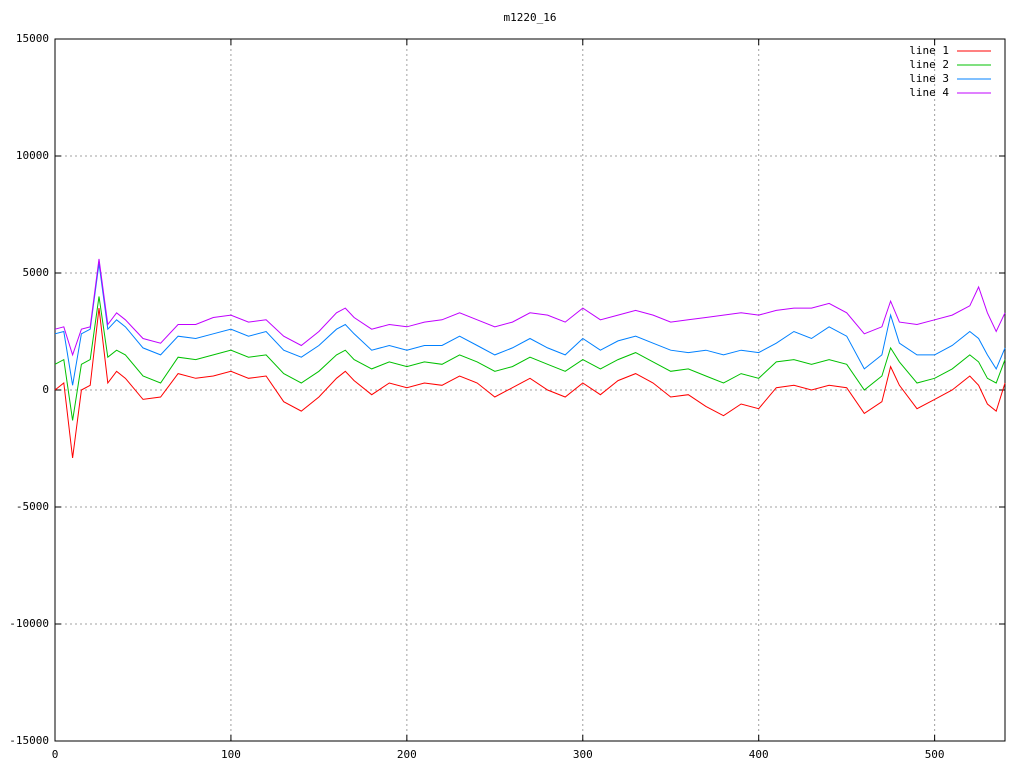  I want to click on y-tick-label: 15000, so click(32, 38).